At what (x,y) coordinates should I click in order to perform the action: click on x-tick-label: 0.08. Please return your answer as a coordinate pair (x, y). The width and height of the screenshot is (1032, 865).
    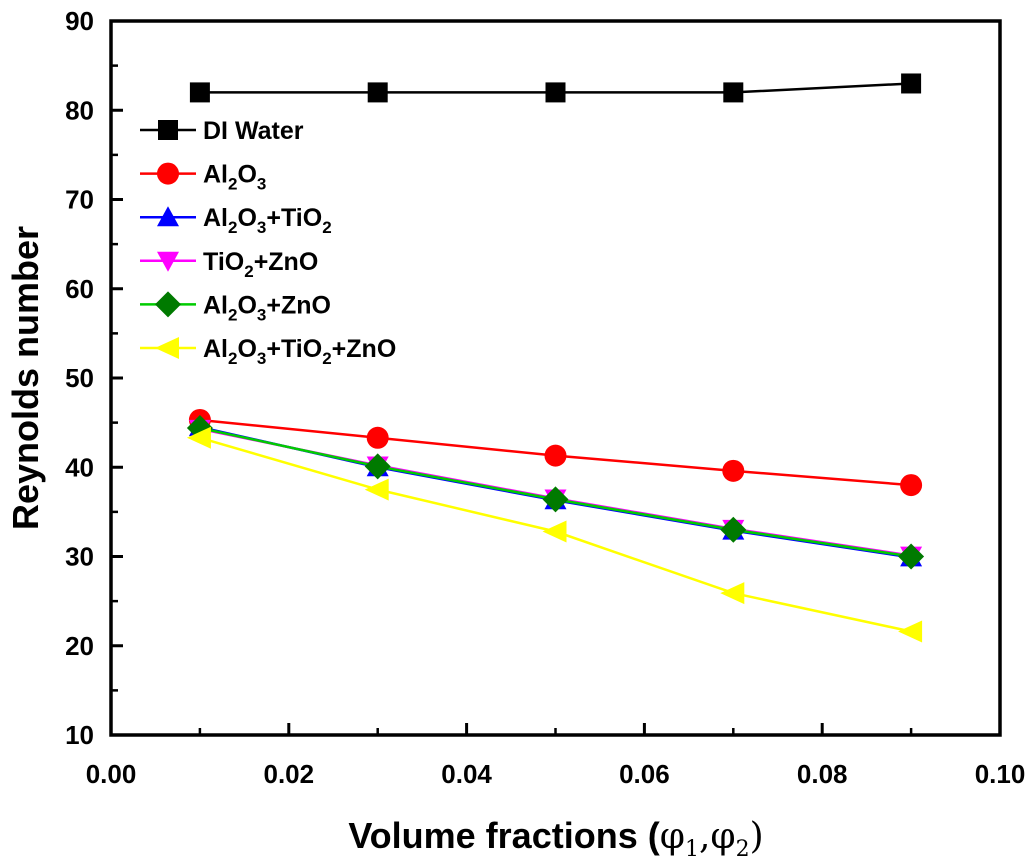
    Looking at the image, I should click on (822, 774).